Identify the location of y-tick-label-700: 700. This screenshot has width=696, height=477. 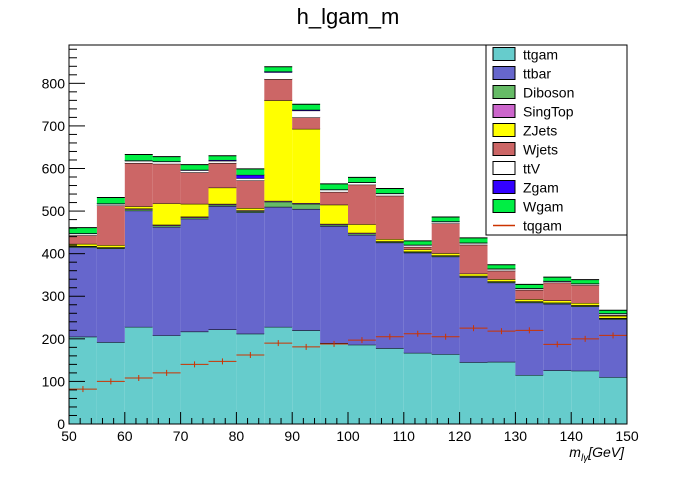
(54, 126).